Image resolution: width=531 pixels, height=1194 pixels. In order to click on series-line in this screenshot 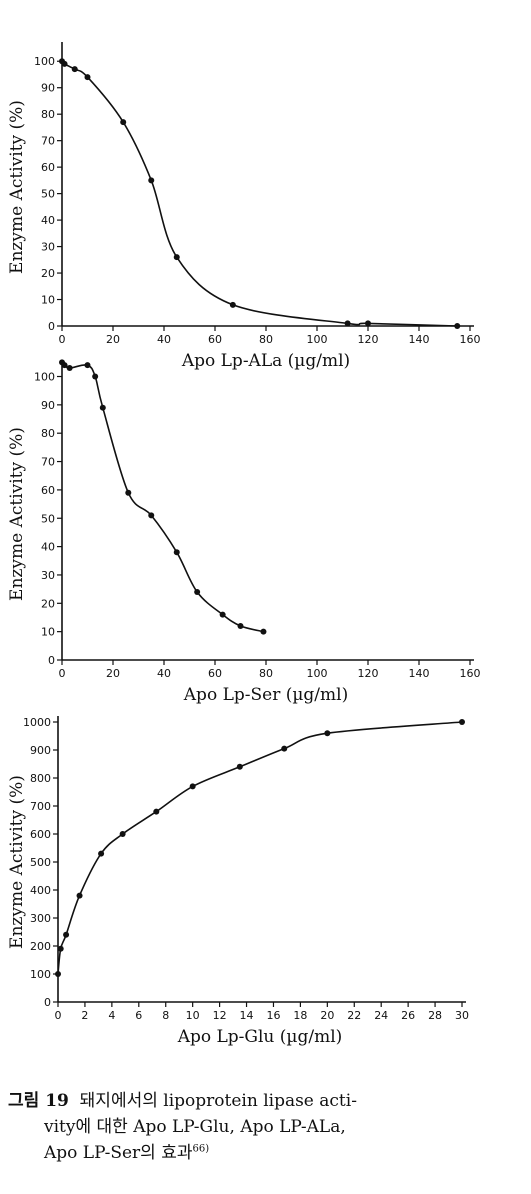, I will do `click(162, 497)`.